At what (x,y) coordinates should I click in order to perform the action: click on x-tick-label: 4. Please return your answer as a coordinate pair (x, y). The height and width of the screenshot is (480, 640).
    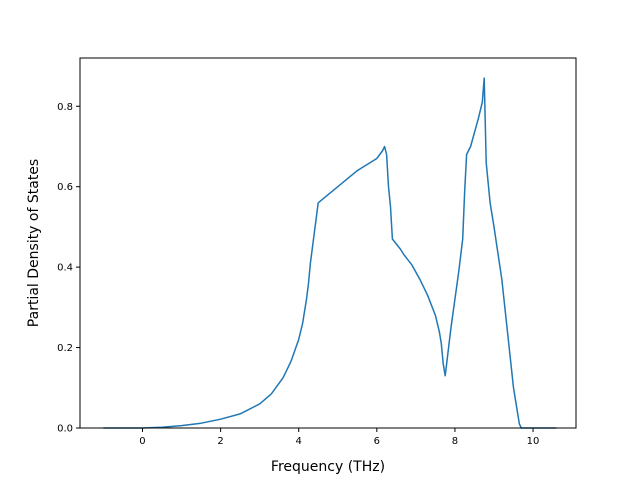
    Looking at the image, I should click on (299, 441).